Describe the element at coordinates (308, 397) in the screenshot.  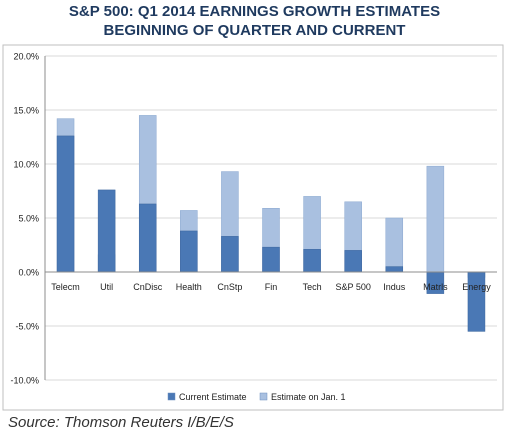
I see `legend-label: Estimate on Jan. 1` at that location.